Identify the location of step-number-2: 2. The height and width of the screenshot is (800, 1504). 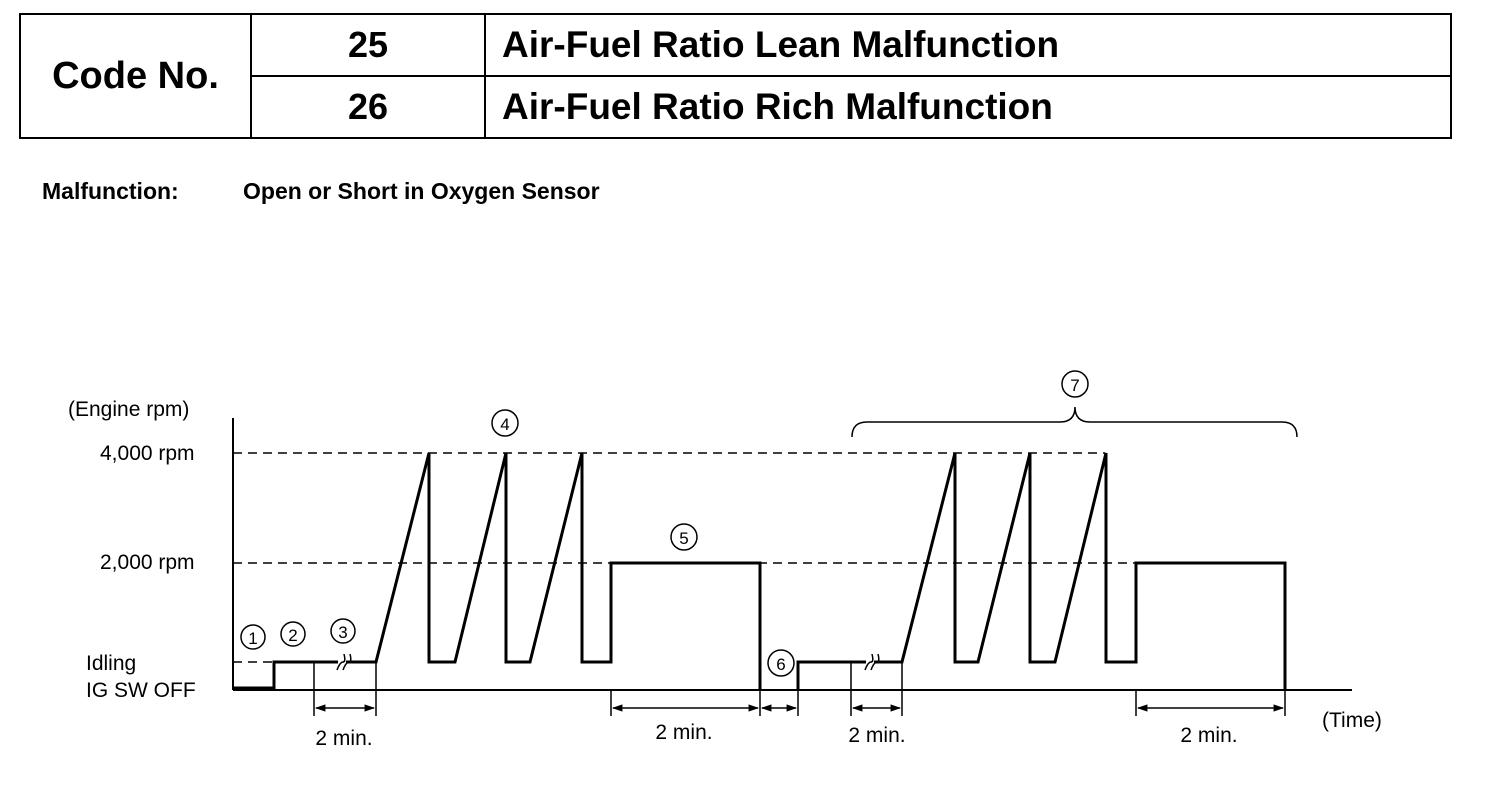
(292, 635).